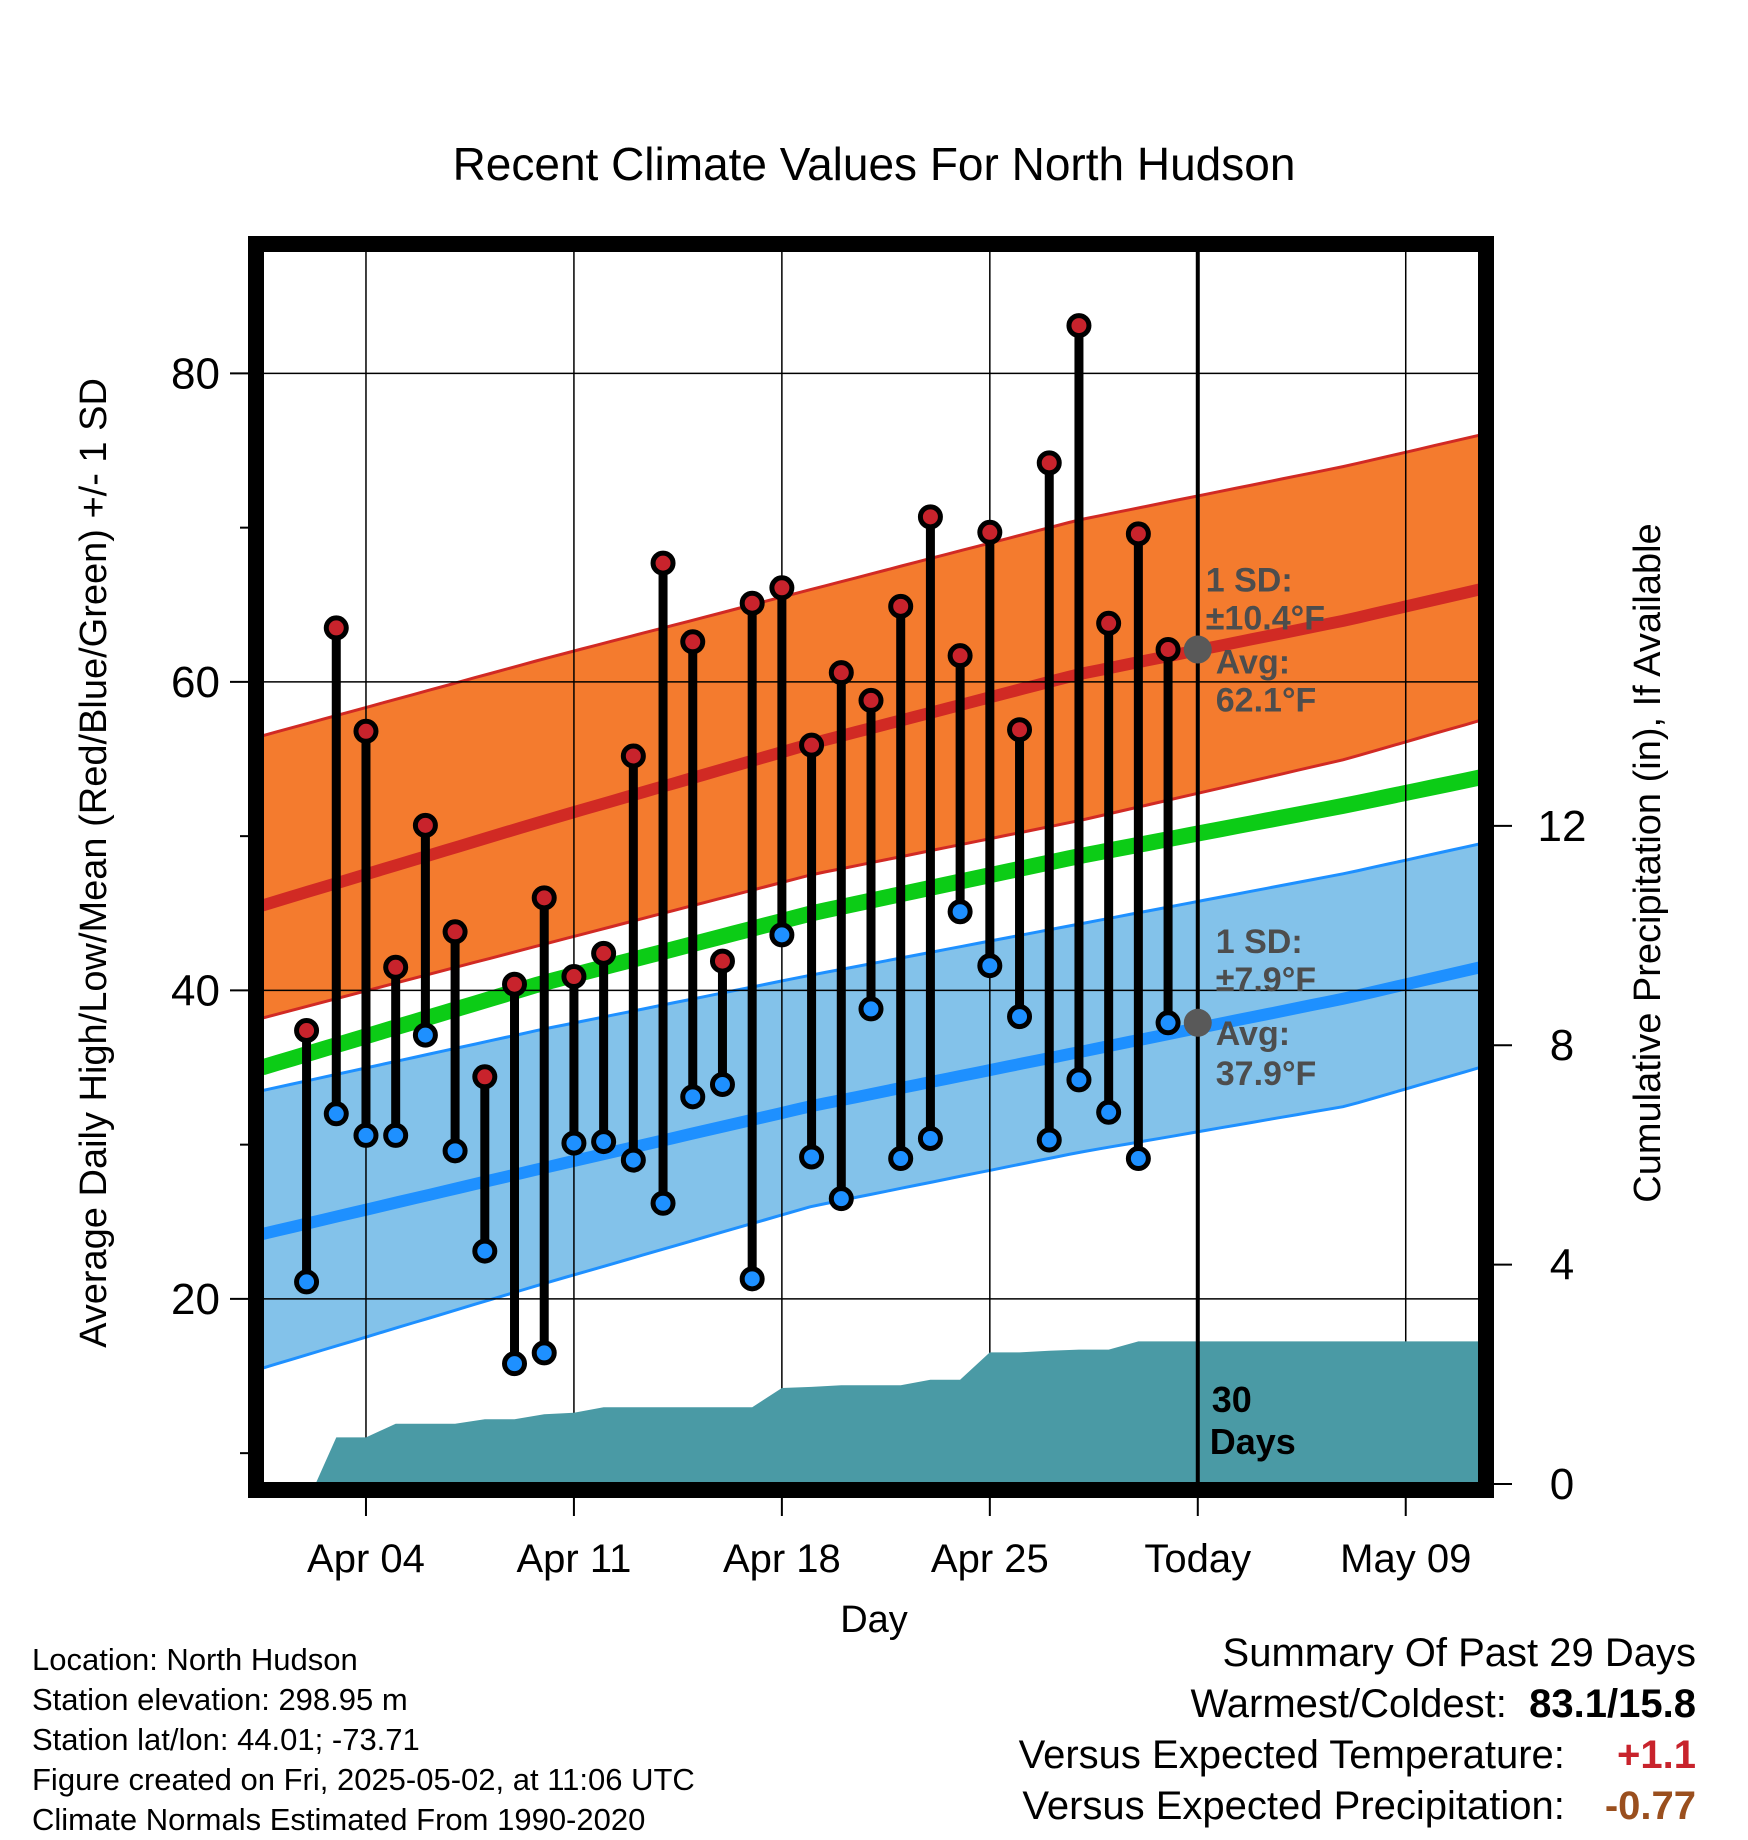  I want to click on x-tick-label: Apr 04, so click(366, 1559).